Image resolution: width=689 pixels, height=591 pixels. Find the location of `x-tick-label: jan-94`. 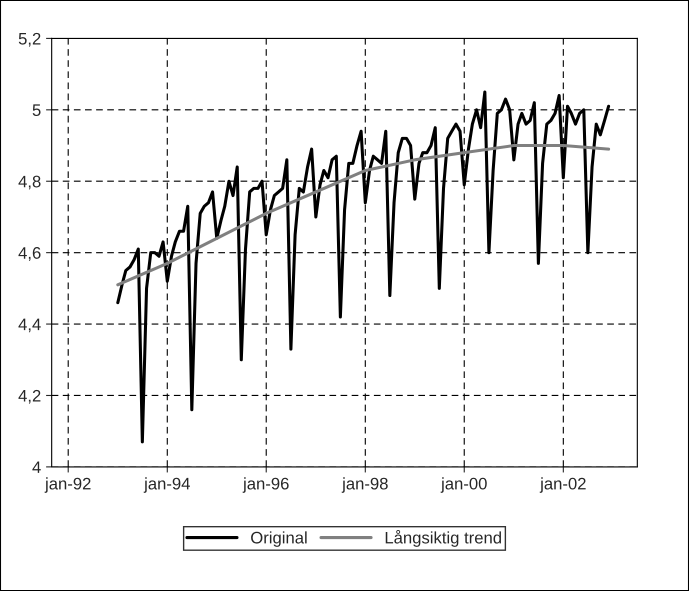

x-tick-label: jan-94 is located at coordinates (167, 485).